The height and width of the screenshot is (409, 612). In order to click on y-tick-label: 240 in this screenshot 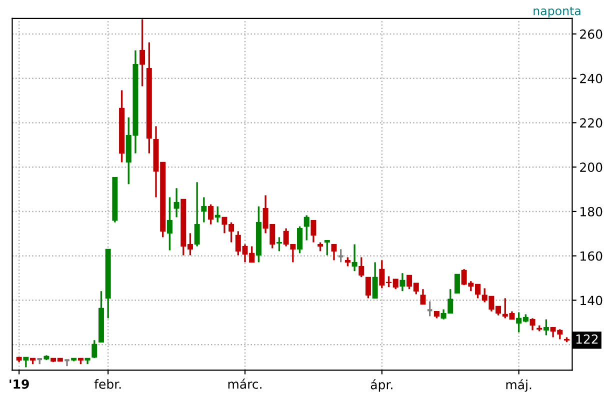, I will do `click(591, 79)`.